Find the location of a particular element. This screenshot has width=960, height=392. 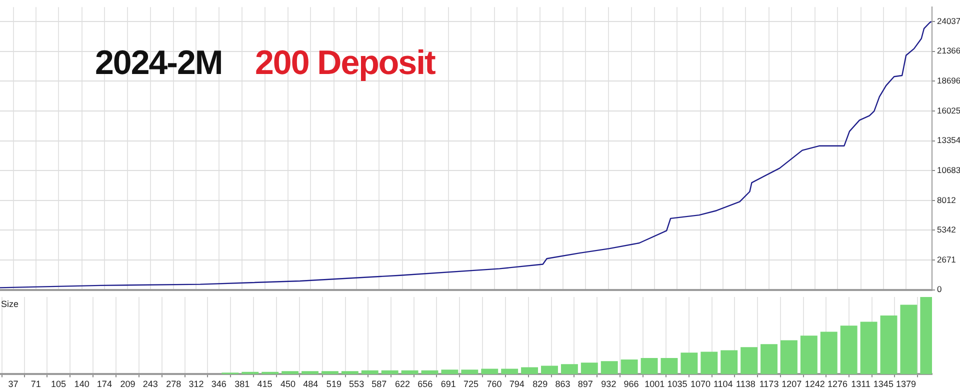

x-tick-label: 140 is located at coordinates (82, 384).